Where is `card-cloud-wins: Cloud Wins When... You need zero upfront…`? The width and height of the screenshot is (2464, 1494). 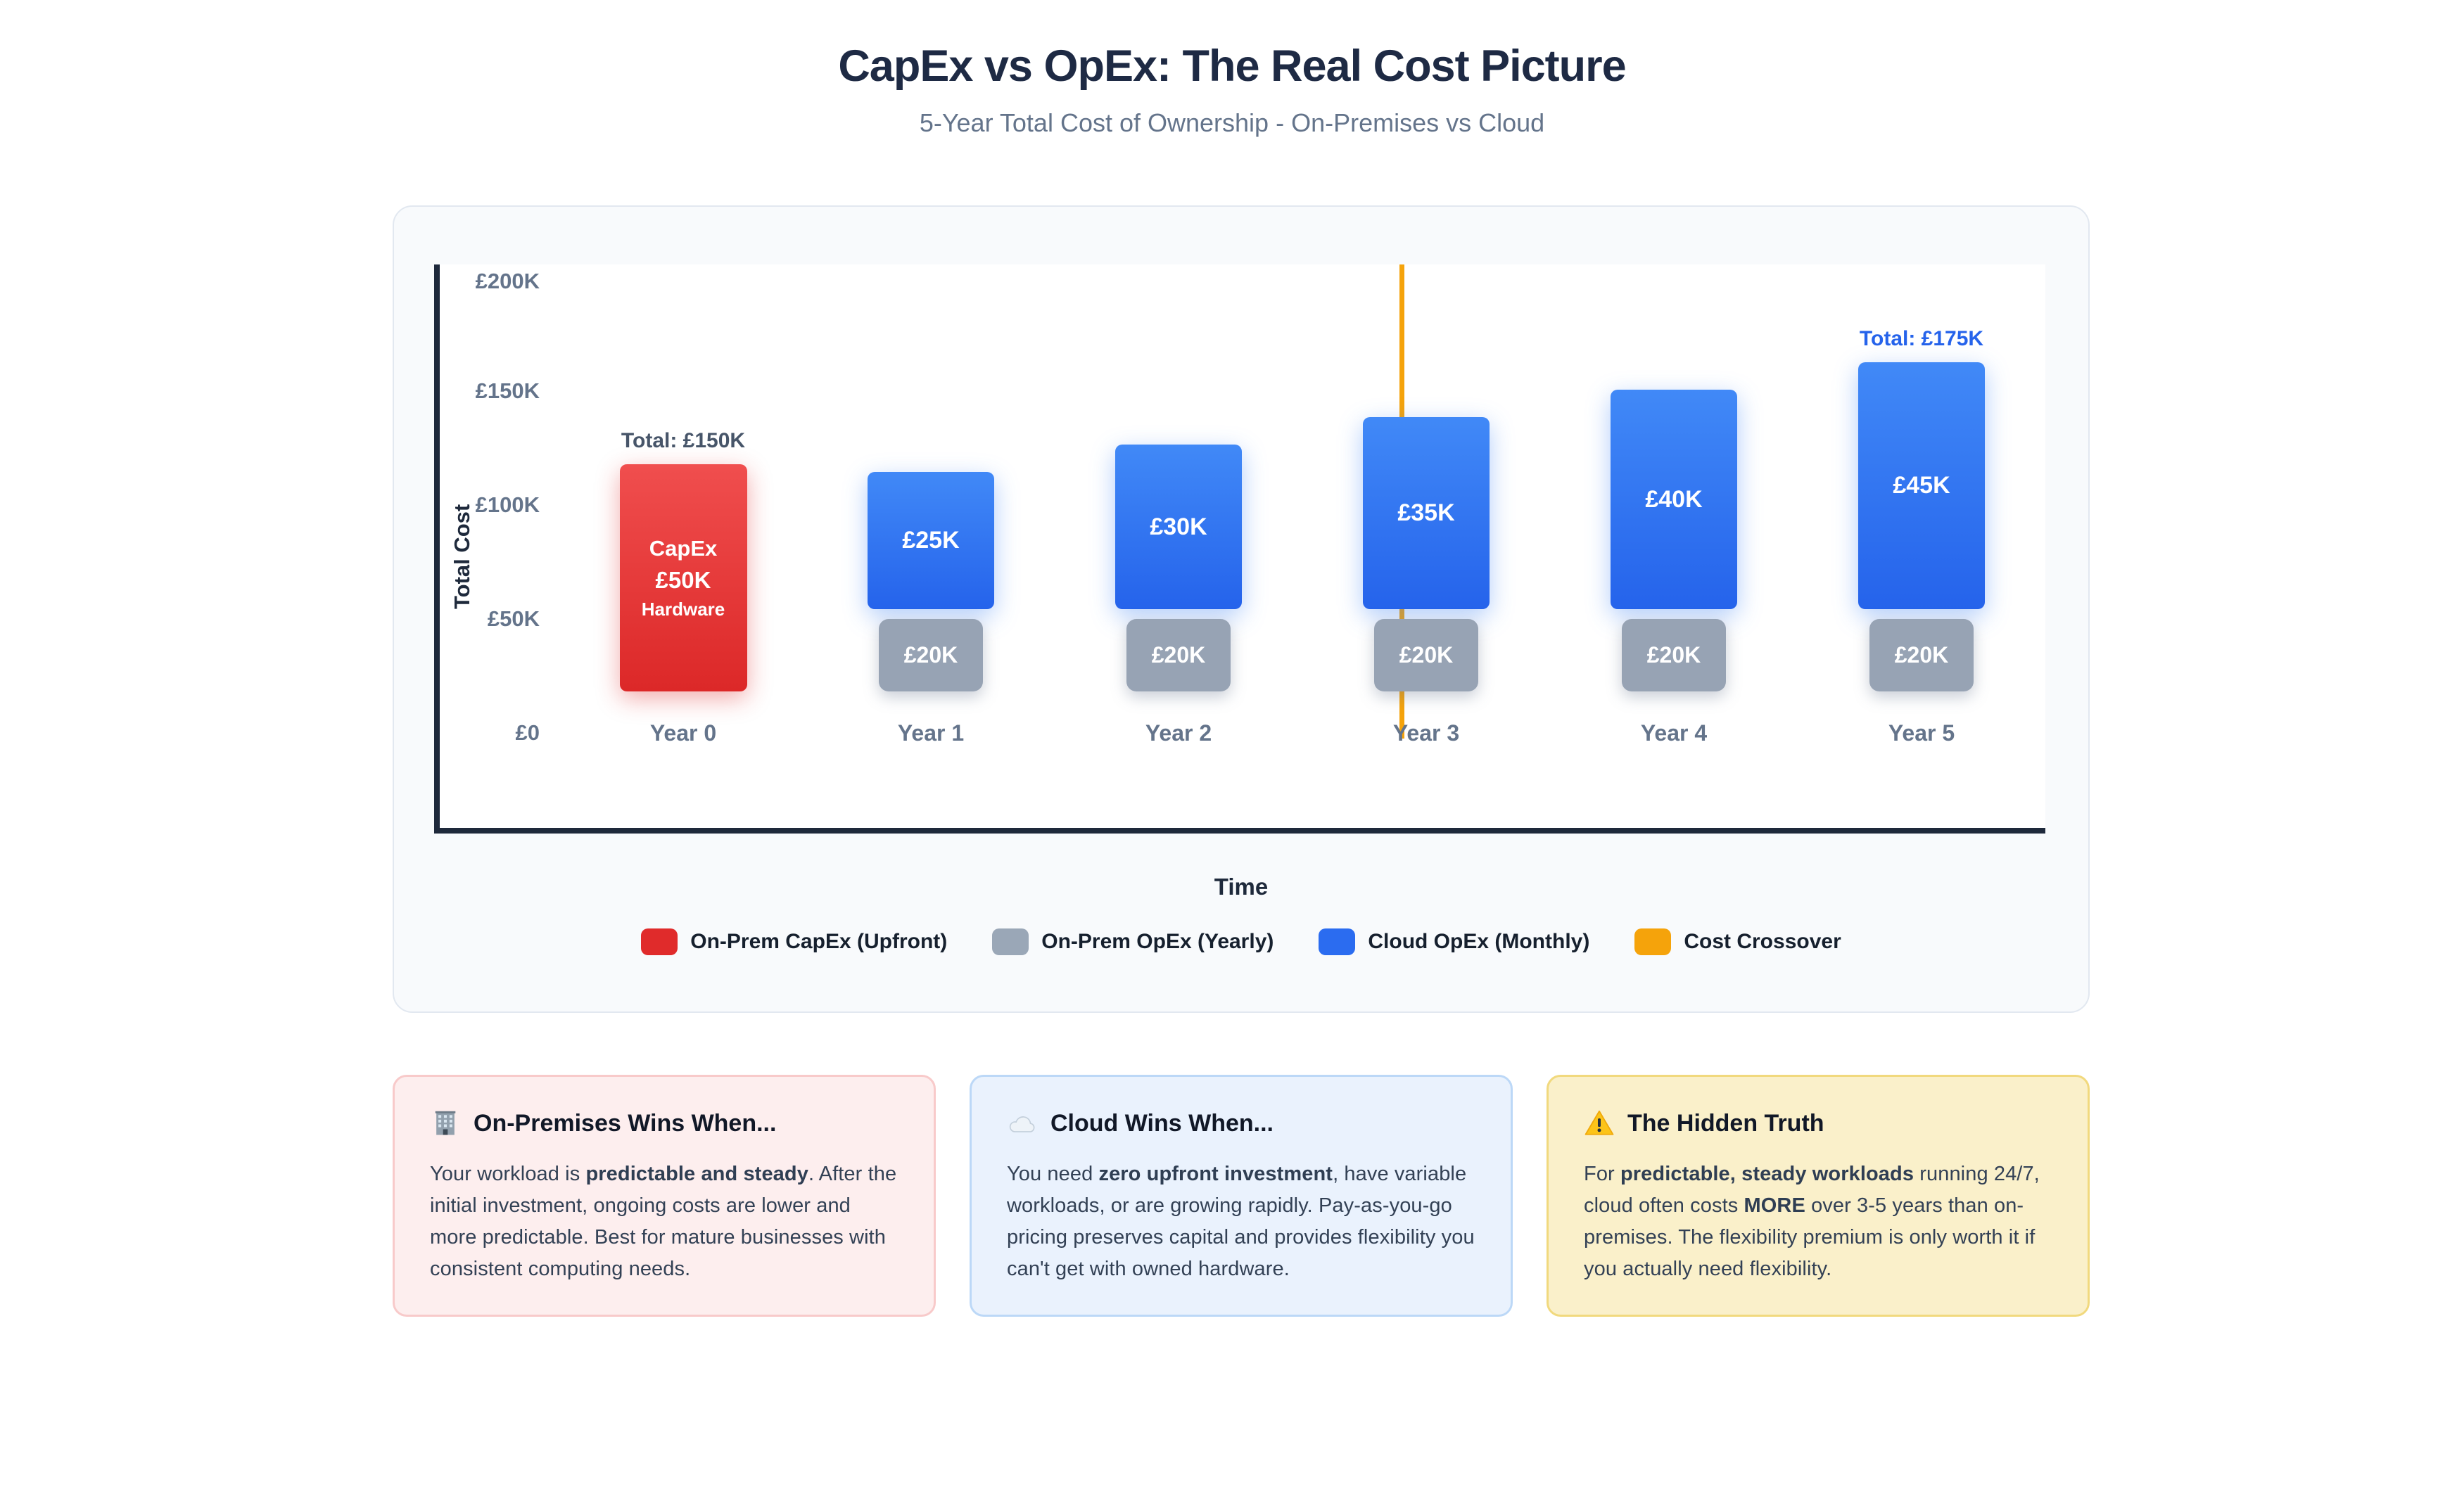 card-cloud-wins: Cloud Wins When... You need zero upfront… is located at coordinates (1241, 1196).